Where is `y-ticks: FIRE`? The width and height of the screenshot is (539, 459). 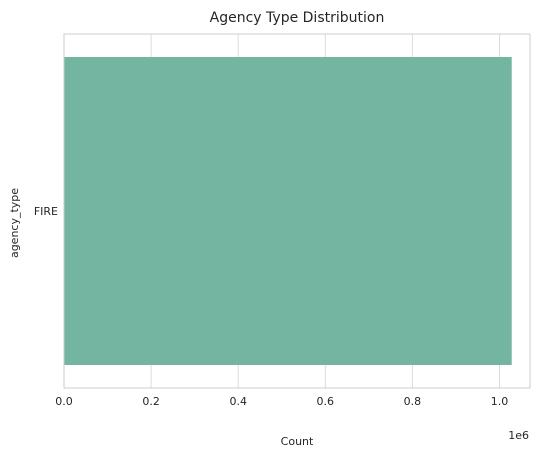 y-ticks: FIRE is located at coordinates (46, 211).